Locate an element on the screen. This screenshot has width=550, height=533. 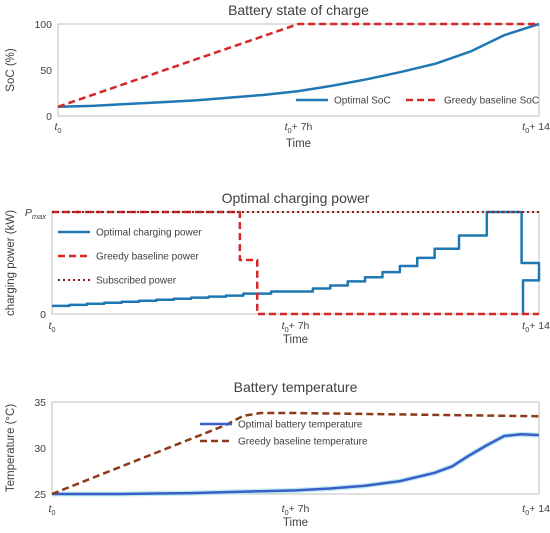
y-tick-main: P is located at coordinates (28, 213).